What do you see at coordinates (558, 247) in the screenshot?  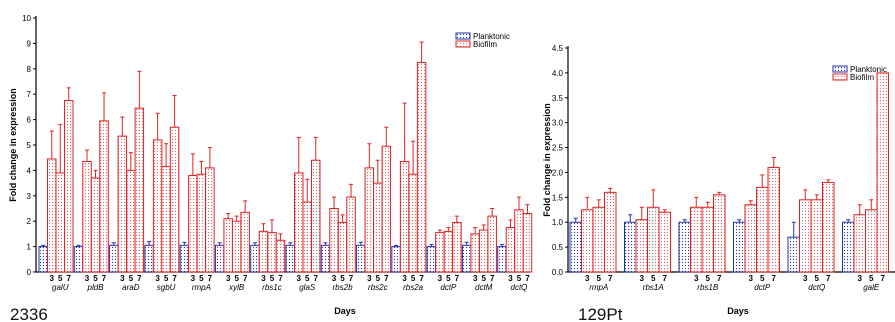 I see `y-tick-label: 0.5` at bounding box center [558, 247].